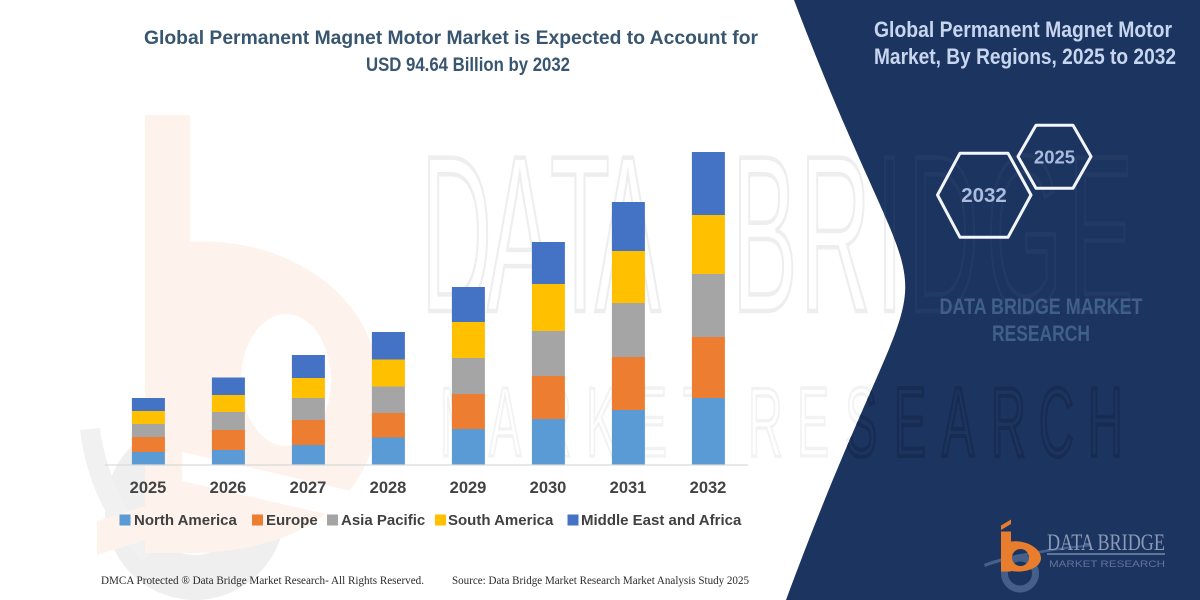 The height and width of the screenshot is (600, 1200). What do you see at coordinates (548, 488) in the screenshot?
I see `svg-text: 2030` at bounding box center [548, 488].